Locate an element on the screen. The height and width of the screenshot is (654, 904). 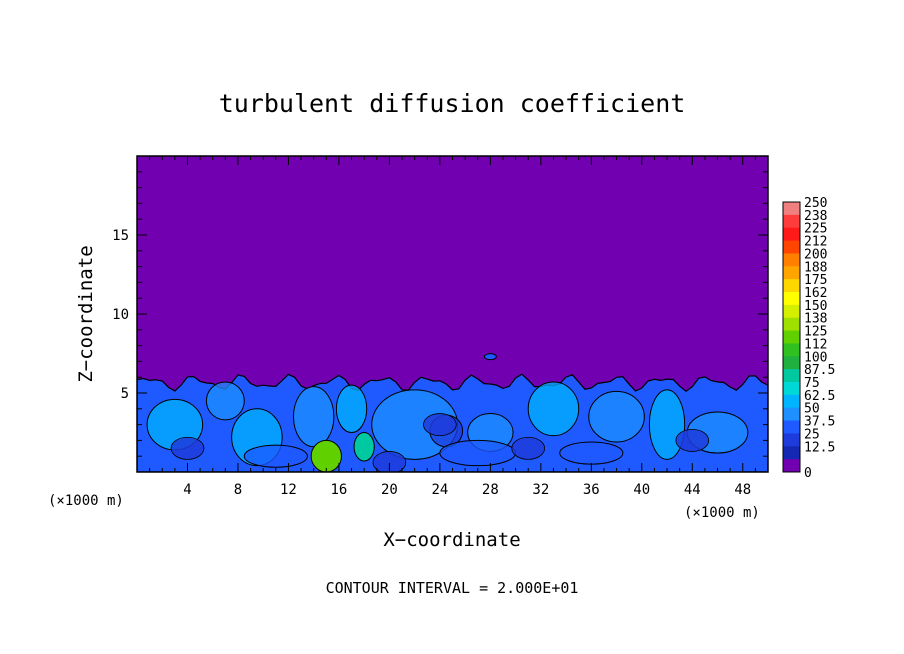
colorbar-label: 75 is located at coordinates (812, 383).